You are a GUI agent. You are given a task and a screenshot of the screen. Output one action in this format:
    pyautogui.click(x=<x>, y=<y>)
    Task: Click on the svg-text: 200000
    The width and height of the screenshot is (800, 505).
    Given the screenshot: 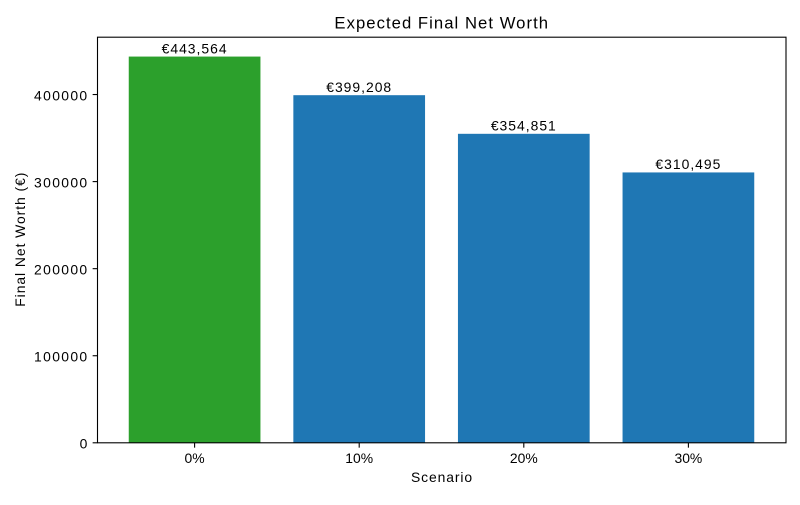 What is the action you would take?
    pyautogui.click(x=61, y=269)
    